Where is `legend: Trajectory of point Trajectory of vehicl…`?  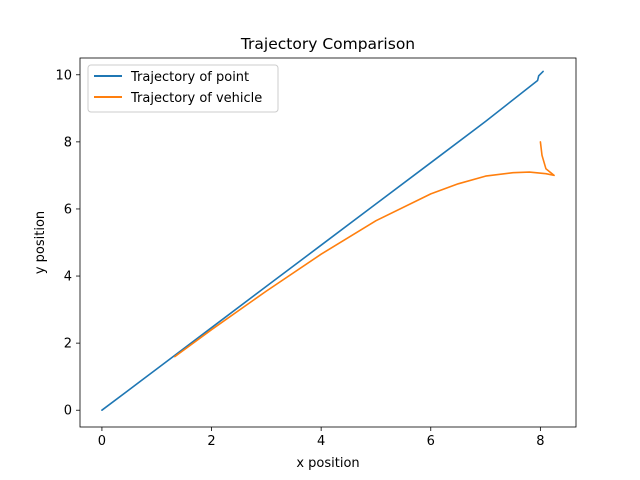 legend: Trajectory of point Trajectory of vehicl… is located at coordinates (183, 88).